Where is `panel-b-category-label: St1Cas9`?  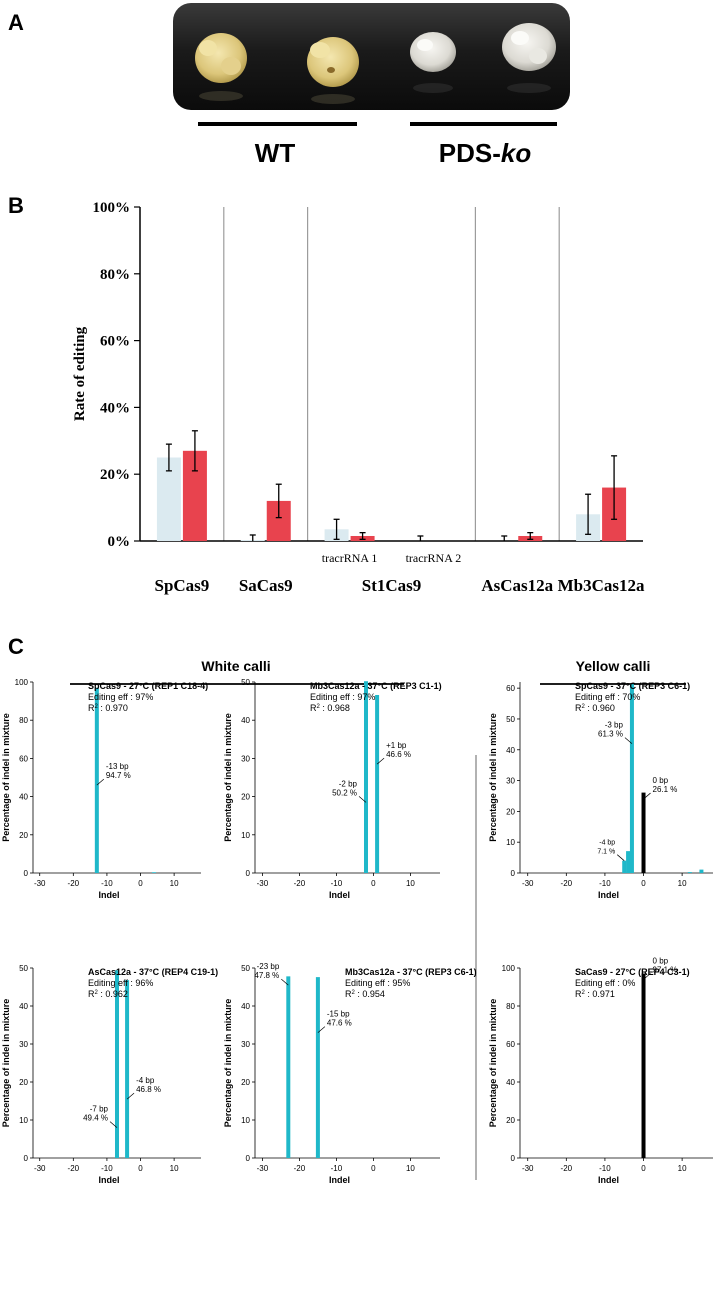 panel-b-category-label: St1Cas9 is located at coordinates (392, 585).